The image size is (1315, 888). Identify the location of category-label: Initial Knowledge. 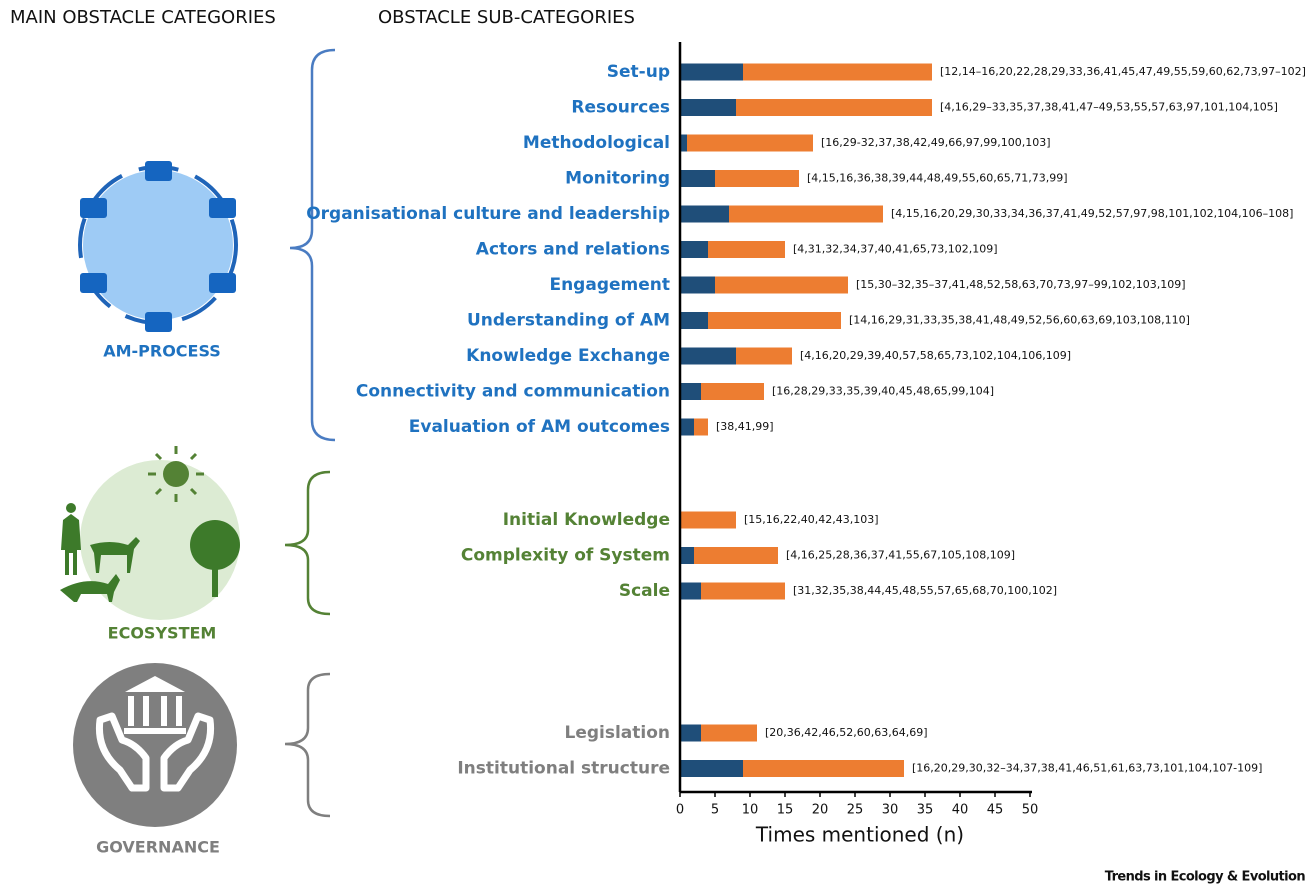
(586, 520).